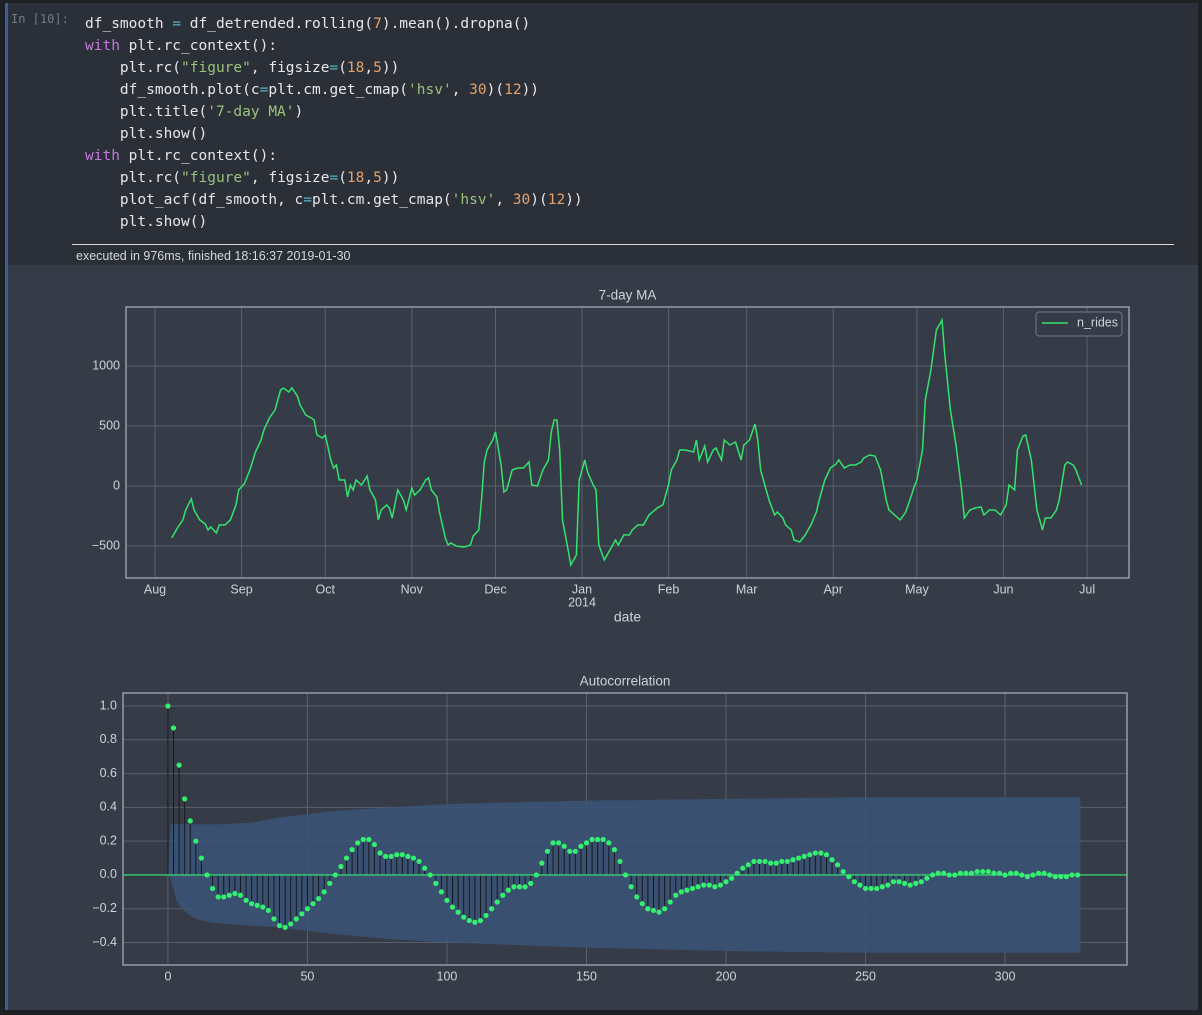  Describe the element at coordinates (104, 942) in the screenshot. I see `y-tick-label: −0.4` at that location.